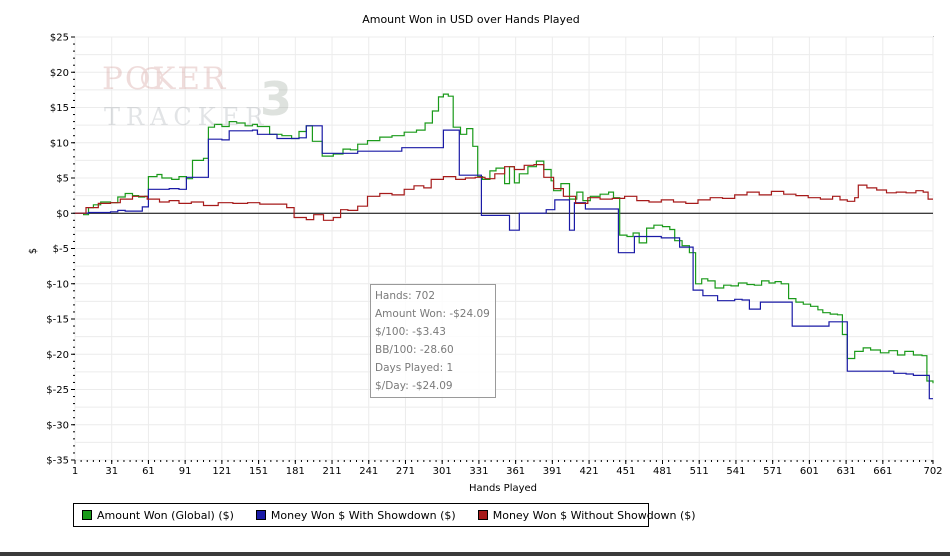 The image size is (950, 556). What do you see at coordinates (932, 471) in the screenshot?
I see `x-tick-label: 702` at bounding box center [932, 471].